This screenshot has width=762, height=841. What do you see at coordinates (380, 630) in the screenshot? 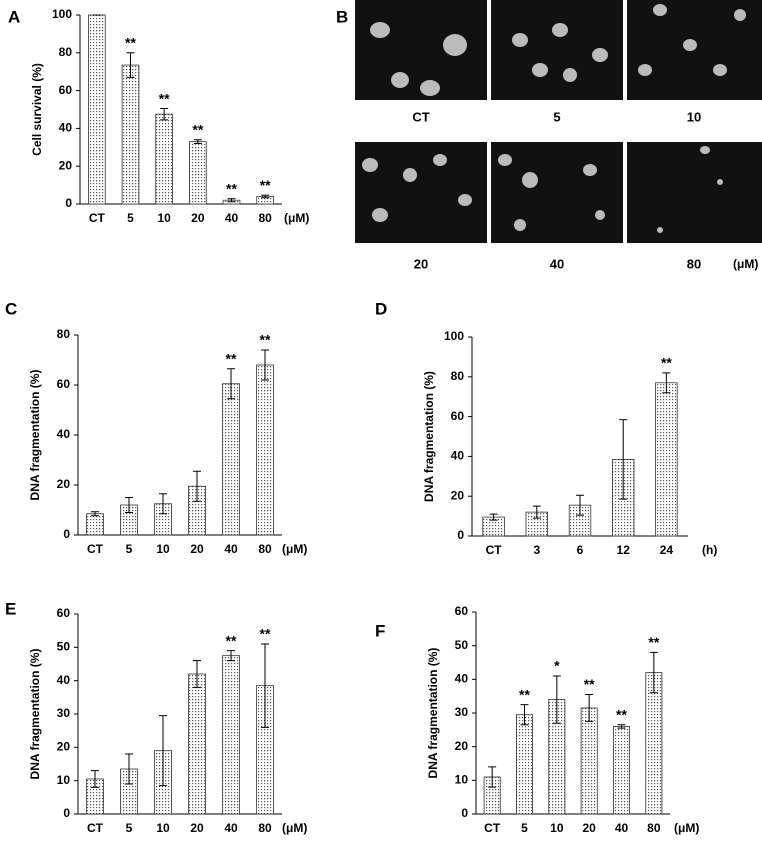
I see `panel-letter: F` at bounding box center [380, 630].